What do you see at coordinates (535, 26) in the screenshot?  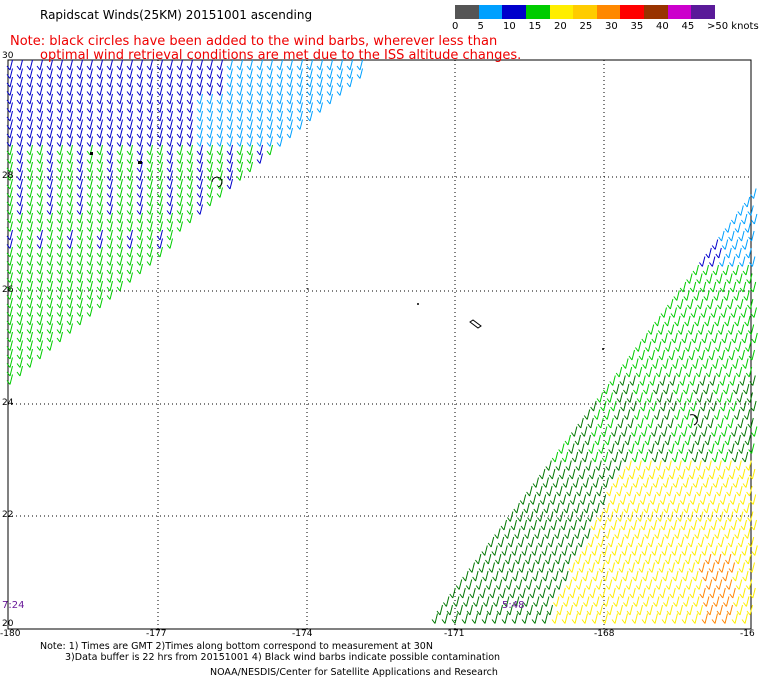 I see `legend-label: 15` at bounding box center [535, 26].